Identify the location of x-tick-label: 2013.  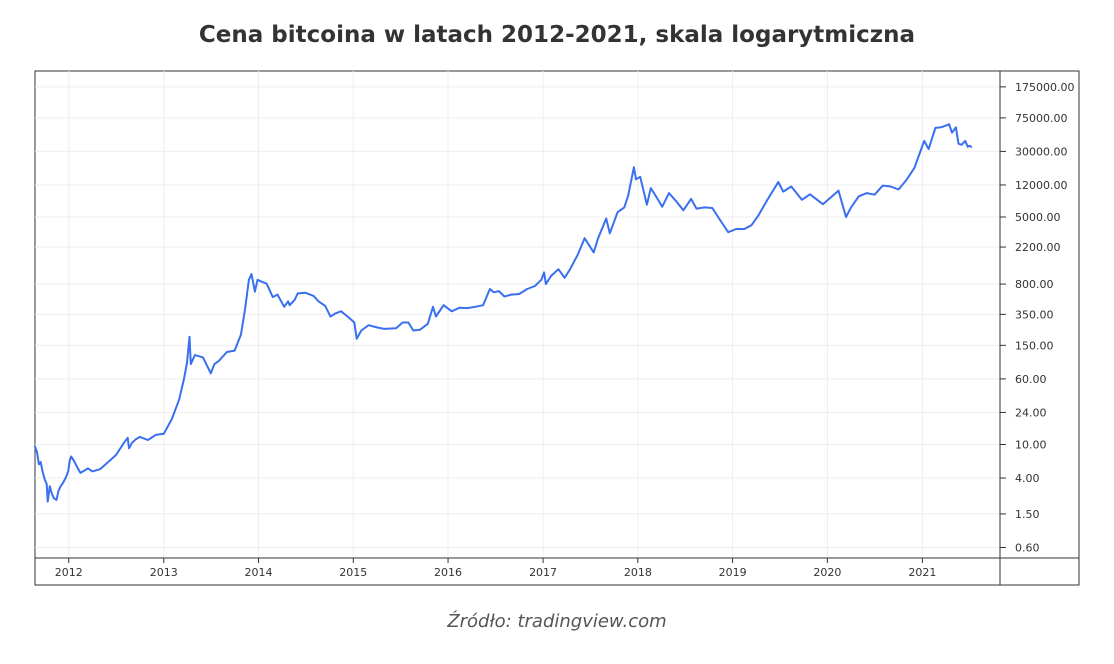
(164, 572).